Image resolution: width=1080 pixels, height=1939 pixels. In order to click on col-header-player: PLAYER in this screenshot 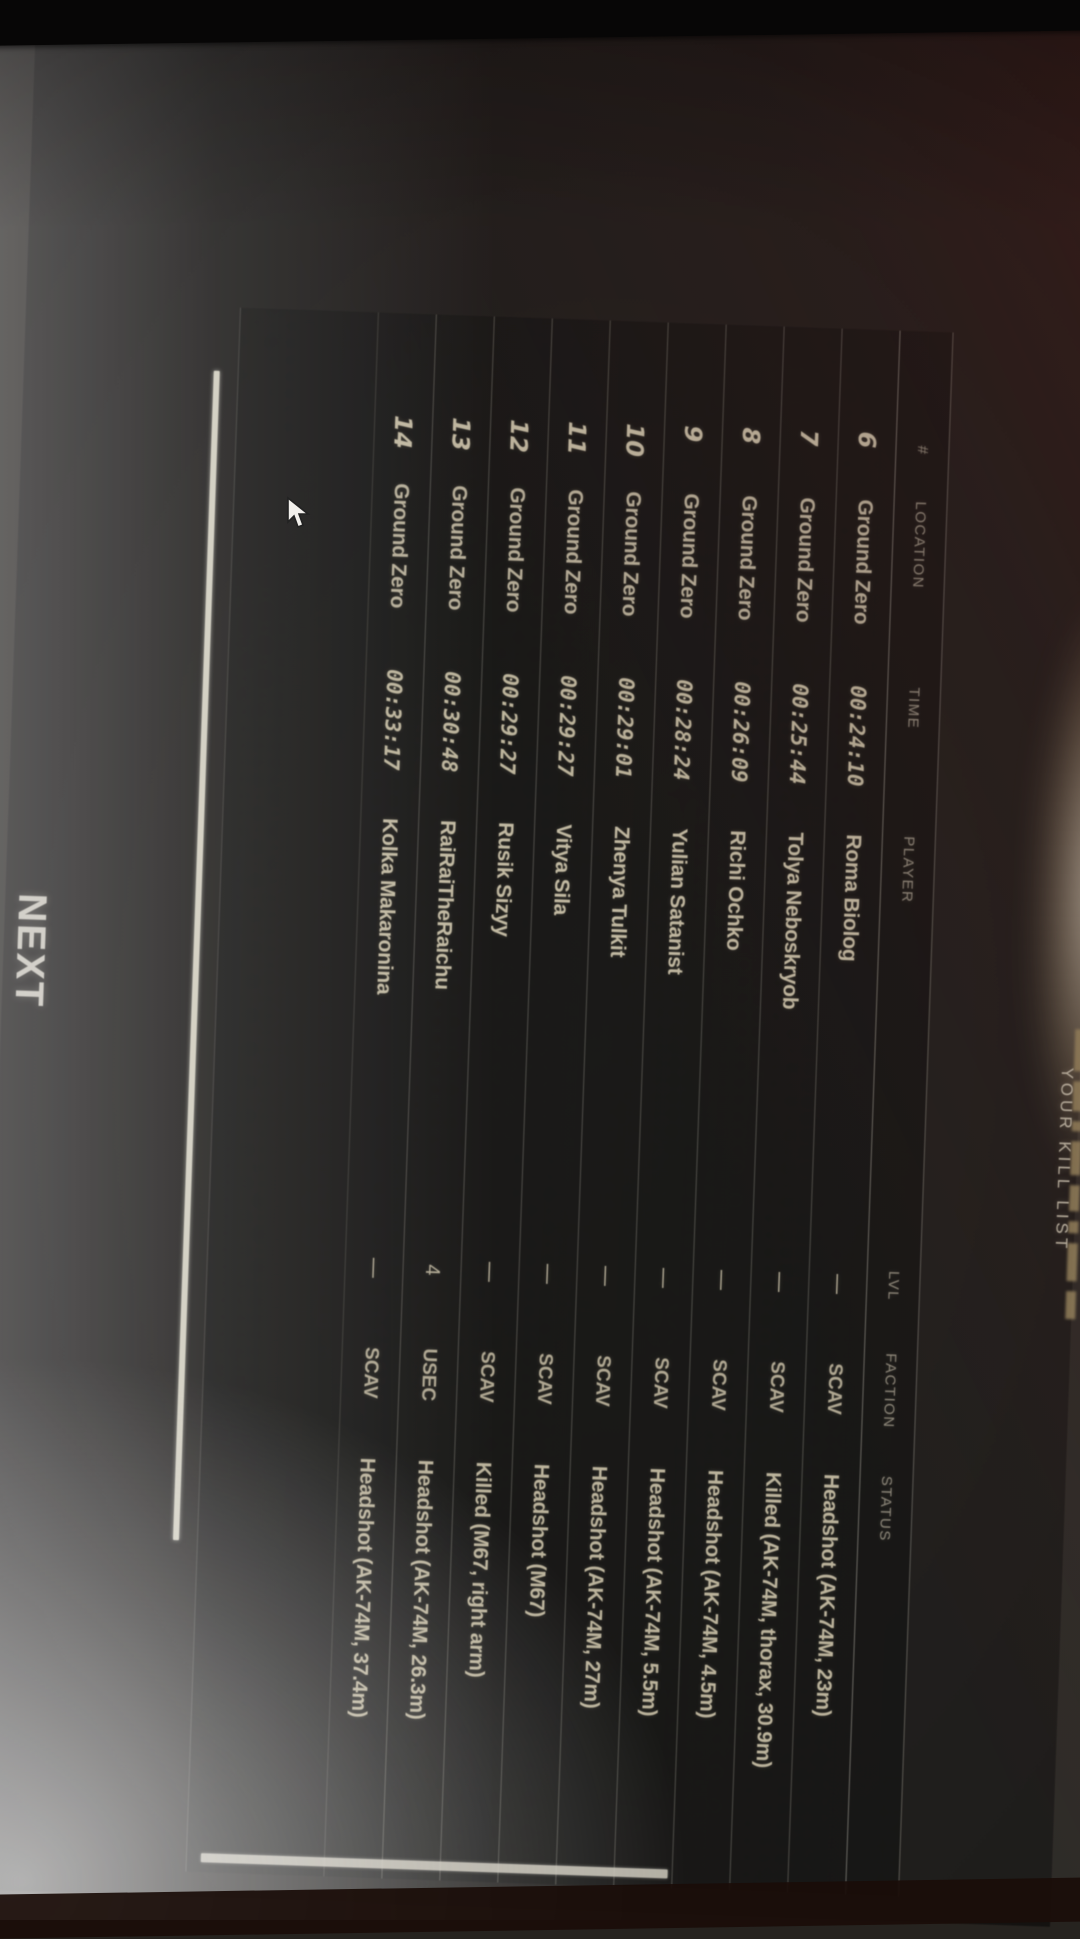, I will do `click(908, 869)`.